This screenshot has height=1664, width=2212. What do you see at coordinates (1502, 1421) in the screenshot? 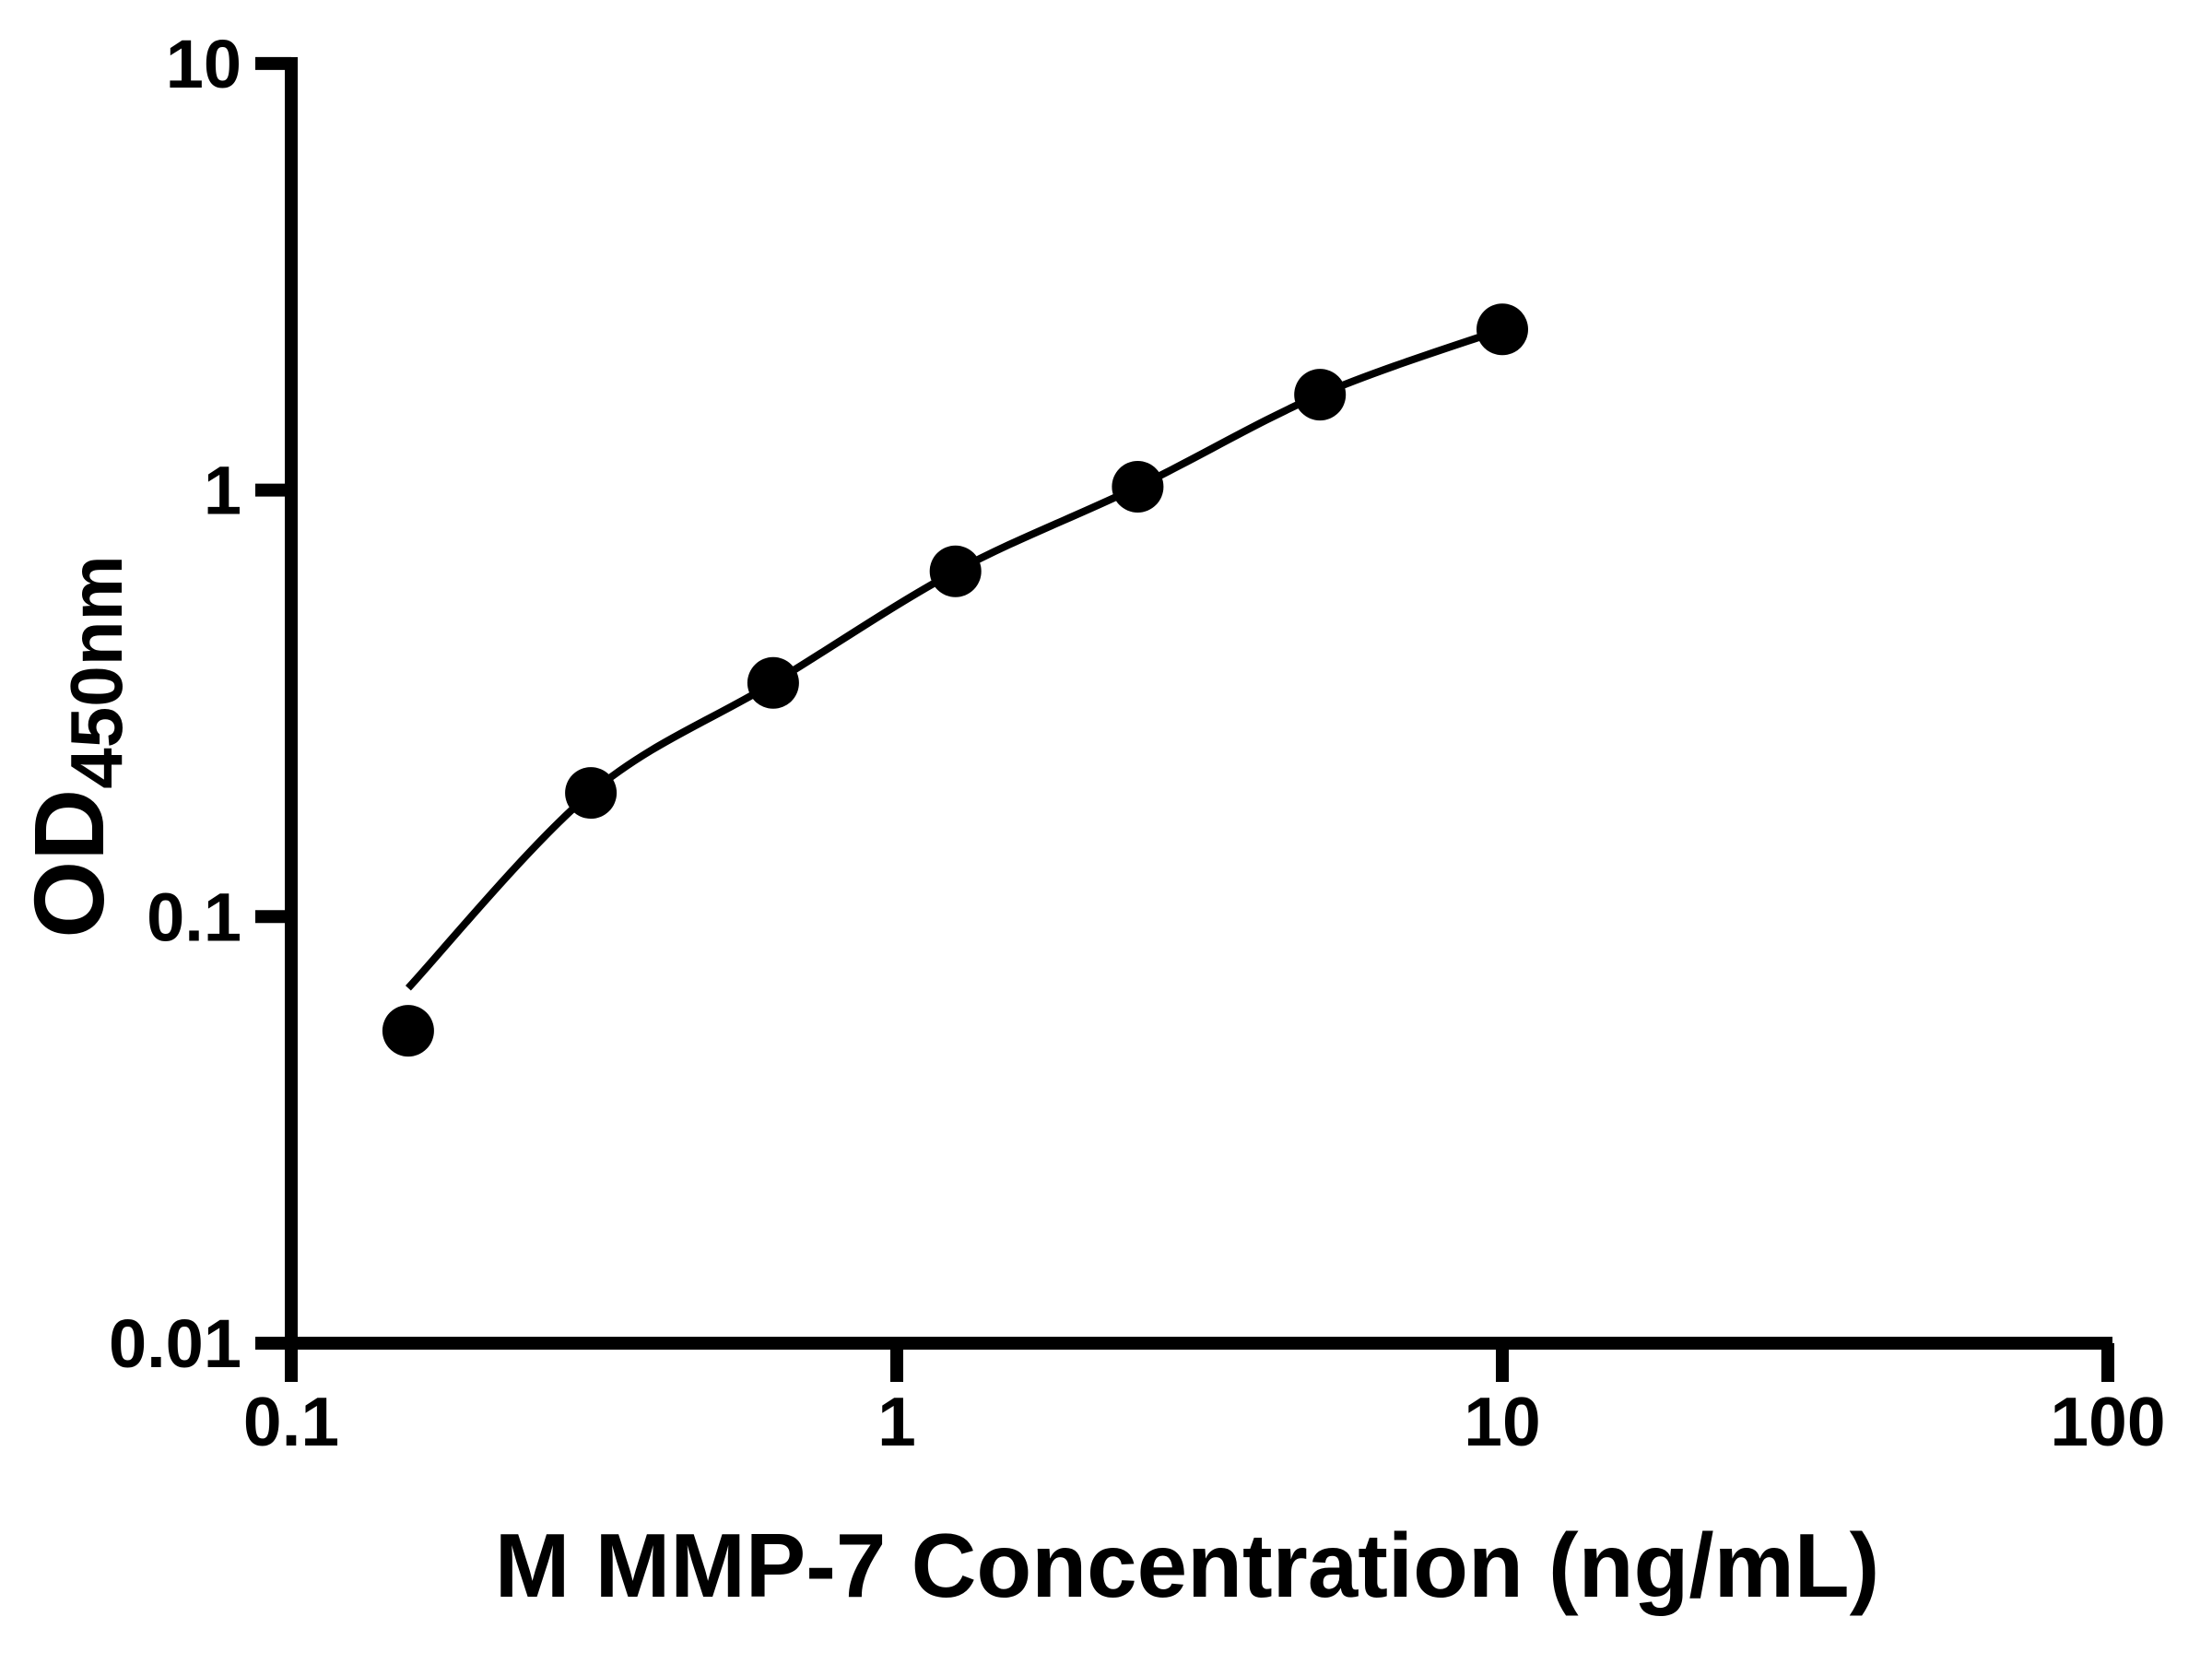
I see `x-tick-label: 10` at bounding box center [1502, 1421].